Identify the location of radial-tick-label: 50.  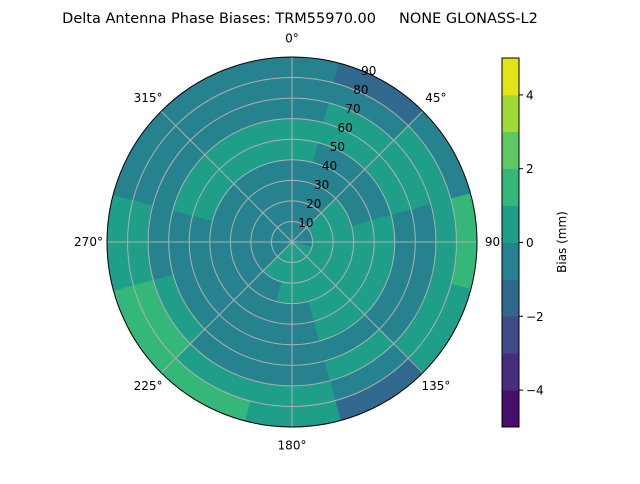
(337, 147).